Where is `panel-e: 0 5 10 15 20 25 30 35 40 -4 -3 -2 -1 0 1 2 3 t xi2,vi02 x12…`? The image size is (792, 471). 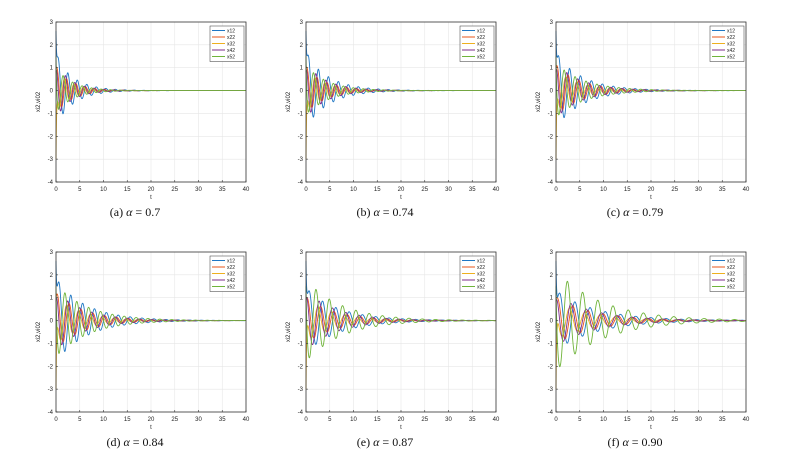
panel-e: 0 5 10 15 20 25 30 35 40 -4 -3 -2 -1 0 1 2 3 t xi2,vi02 x12… is located at coordinates (385, 347).